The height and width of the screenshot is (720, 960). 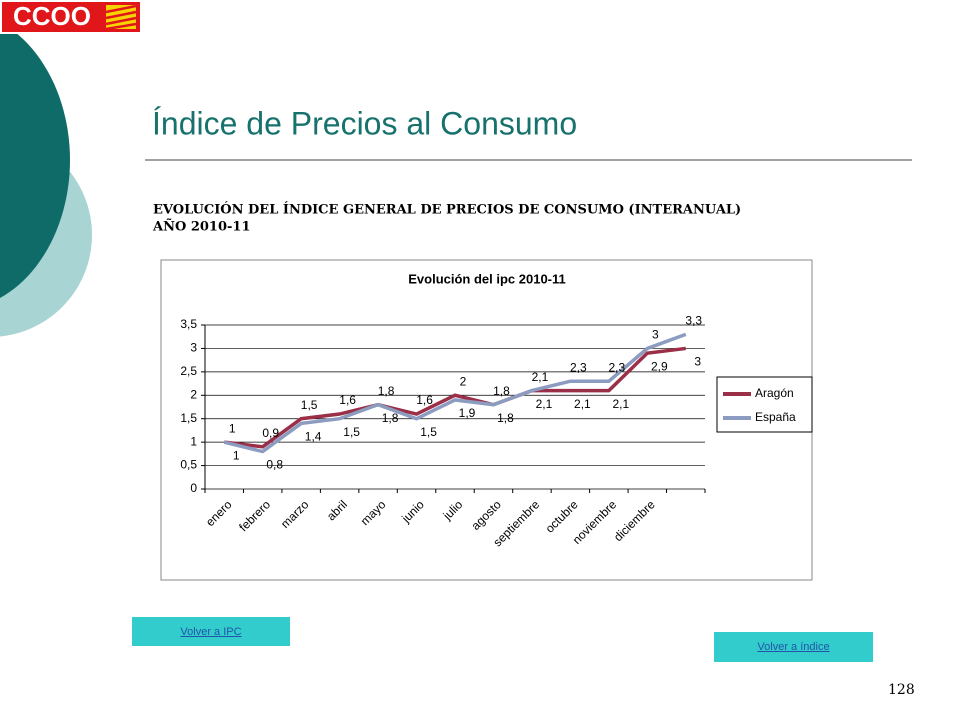 What do you see at coordinates (901, 690) in the screenshot?
I see `page-number: 128` at bounding box center [901, 690].